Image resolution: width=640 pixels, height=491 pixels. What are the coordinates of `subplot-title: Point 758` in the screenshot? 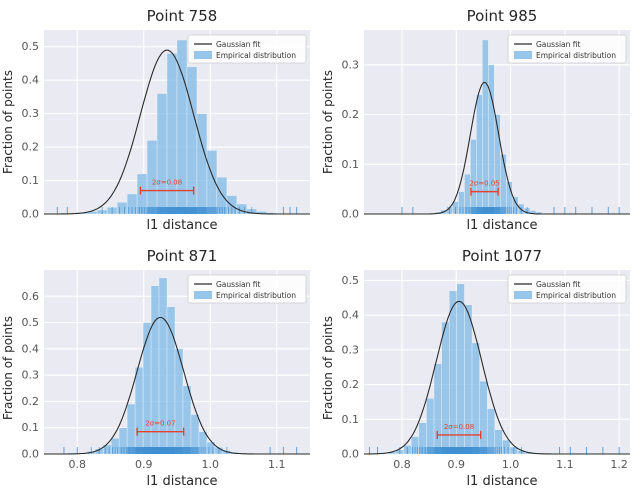 It's located at (182, 16).